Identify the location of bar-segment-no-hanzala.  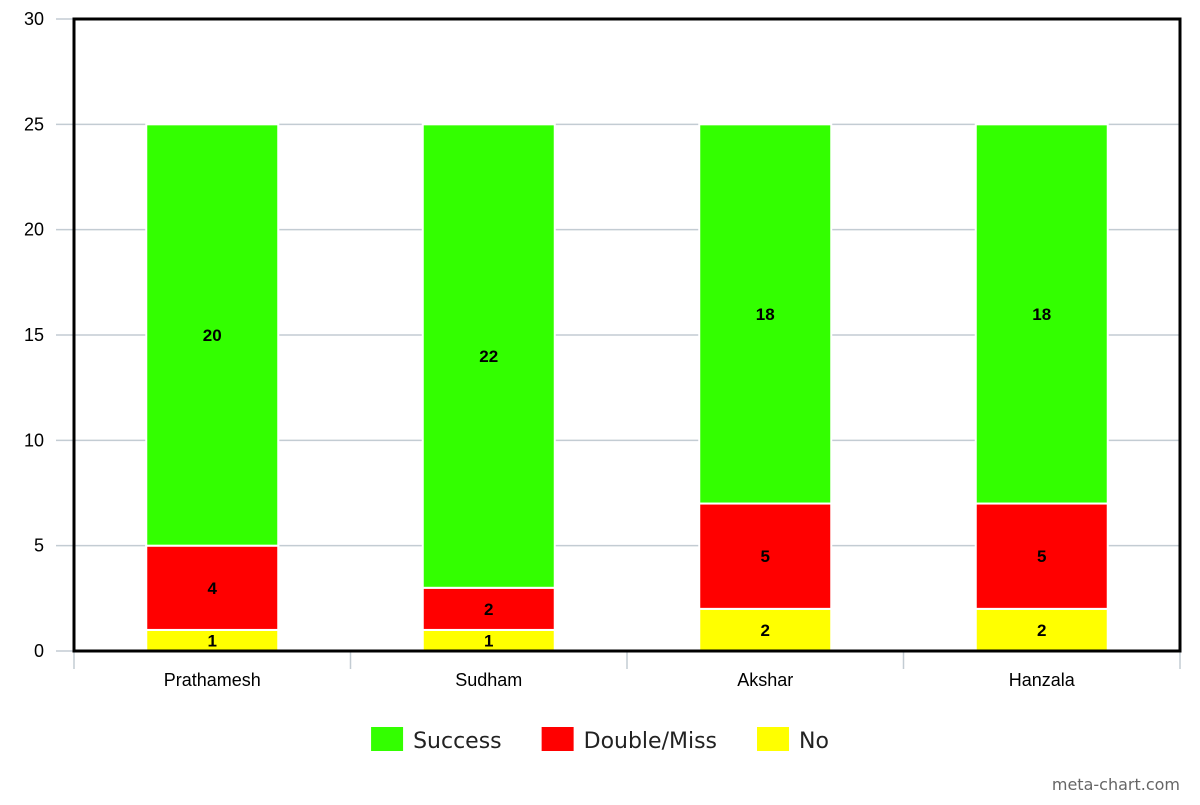
(1041, 629).